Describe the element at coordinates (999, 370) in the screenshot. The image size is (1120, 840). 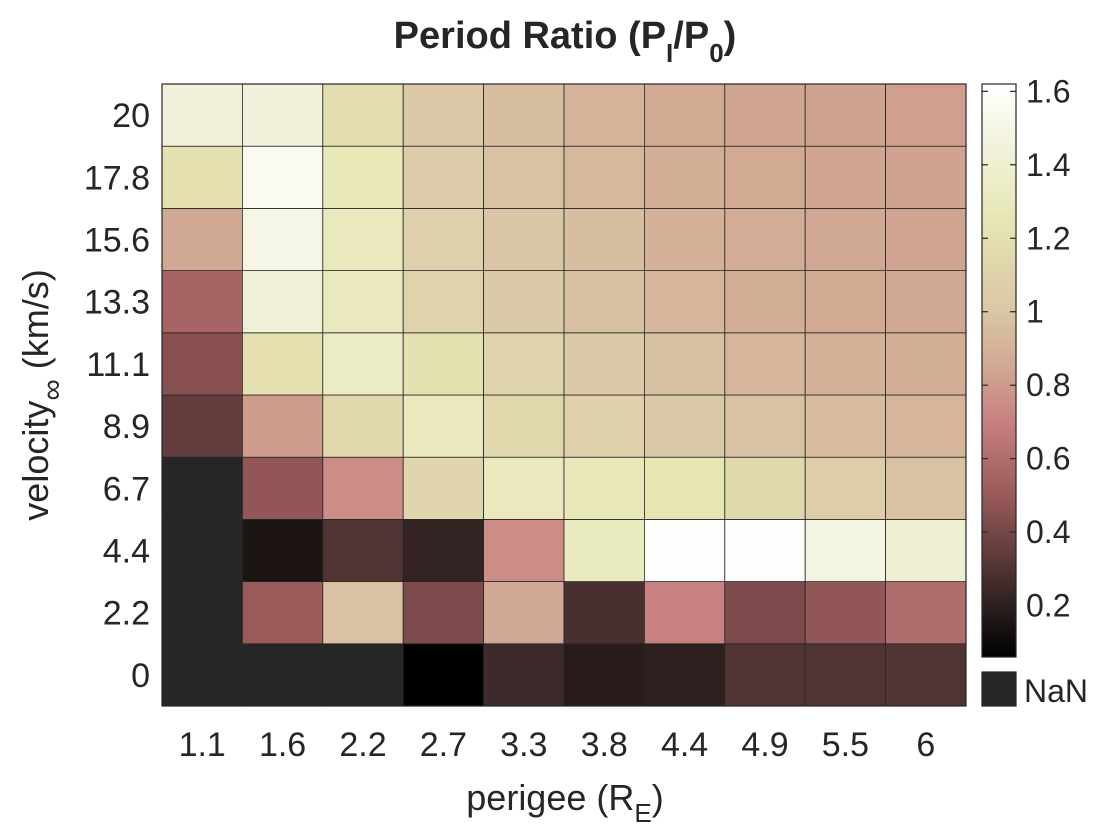
I see `colorbar` at that location.